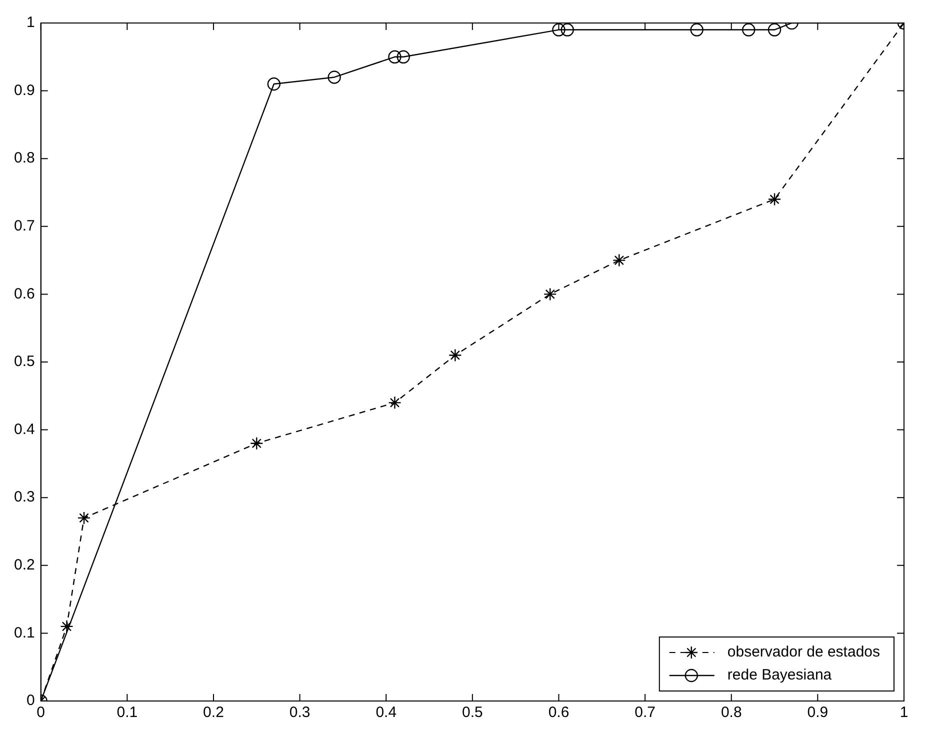 This screenshot has width=926, height=733. I want to click on y-tick-label: 0.1, so click(24, 633).